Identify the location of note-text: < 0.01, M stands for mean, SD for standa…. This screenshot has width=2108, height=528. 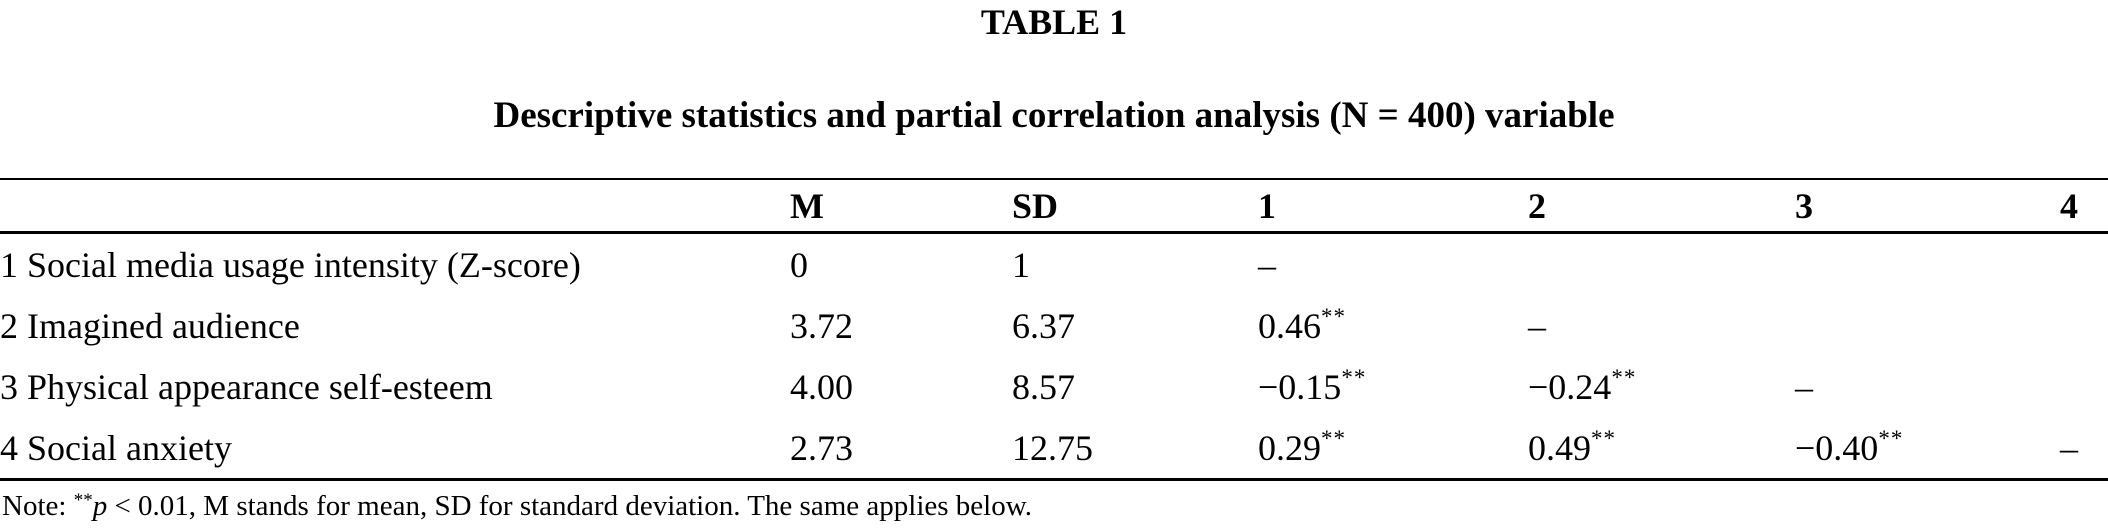
(570, 506).